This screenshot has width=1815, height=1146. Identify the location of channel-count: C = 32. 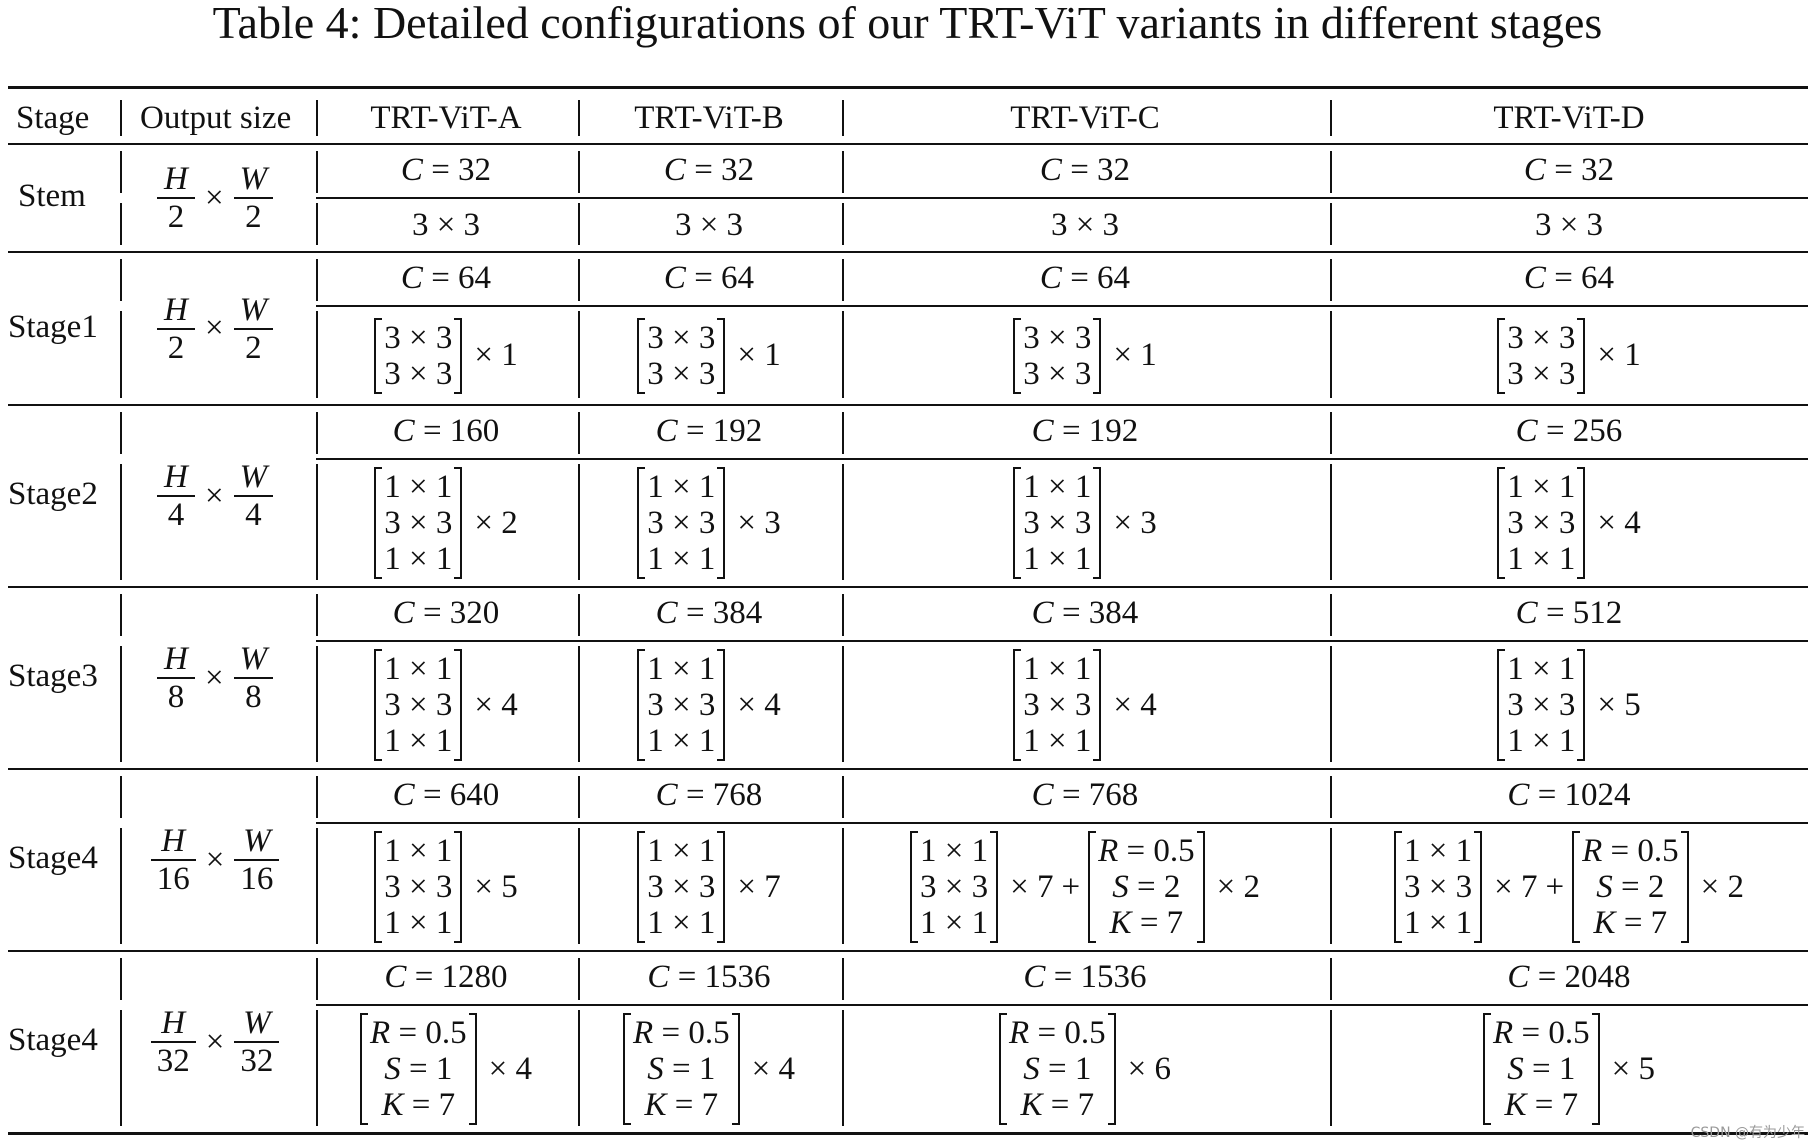
(709, 170).